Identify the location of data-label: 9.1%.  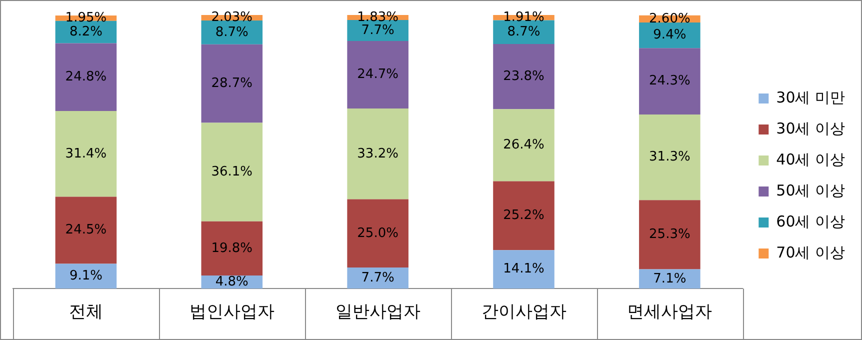
(85, 276).